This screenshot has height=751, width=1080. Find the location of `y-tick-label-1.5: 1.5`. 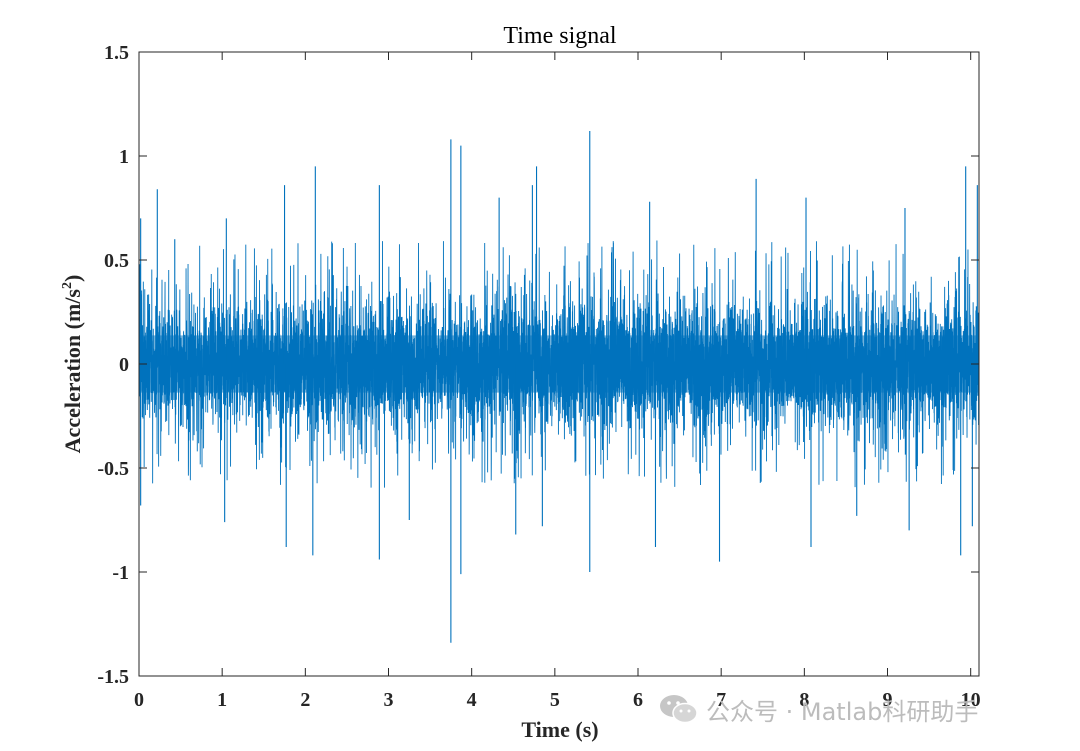

y-tick-label-1.5: 1.5 is located at coordinates (116, 53).